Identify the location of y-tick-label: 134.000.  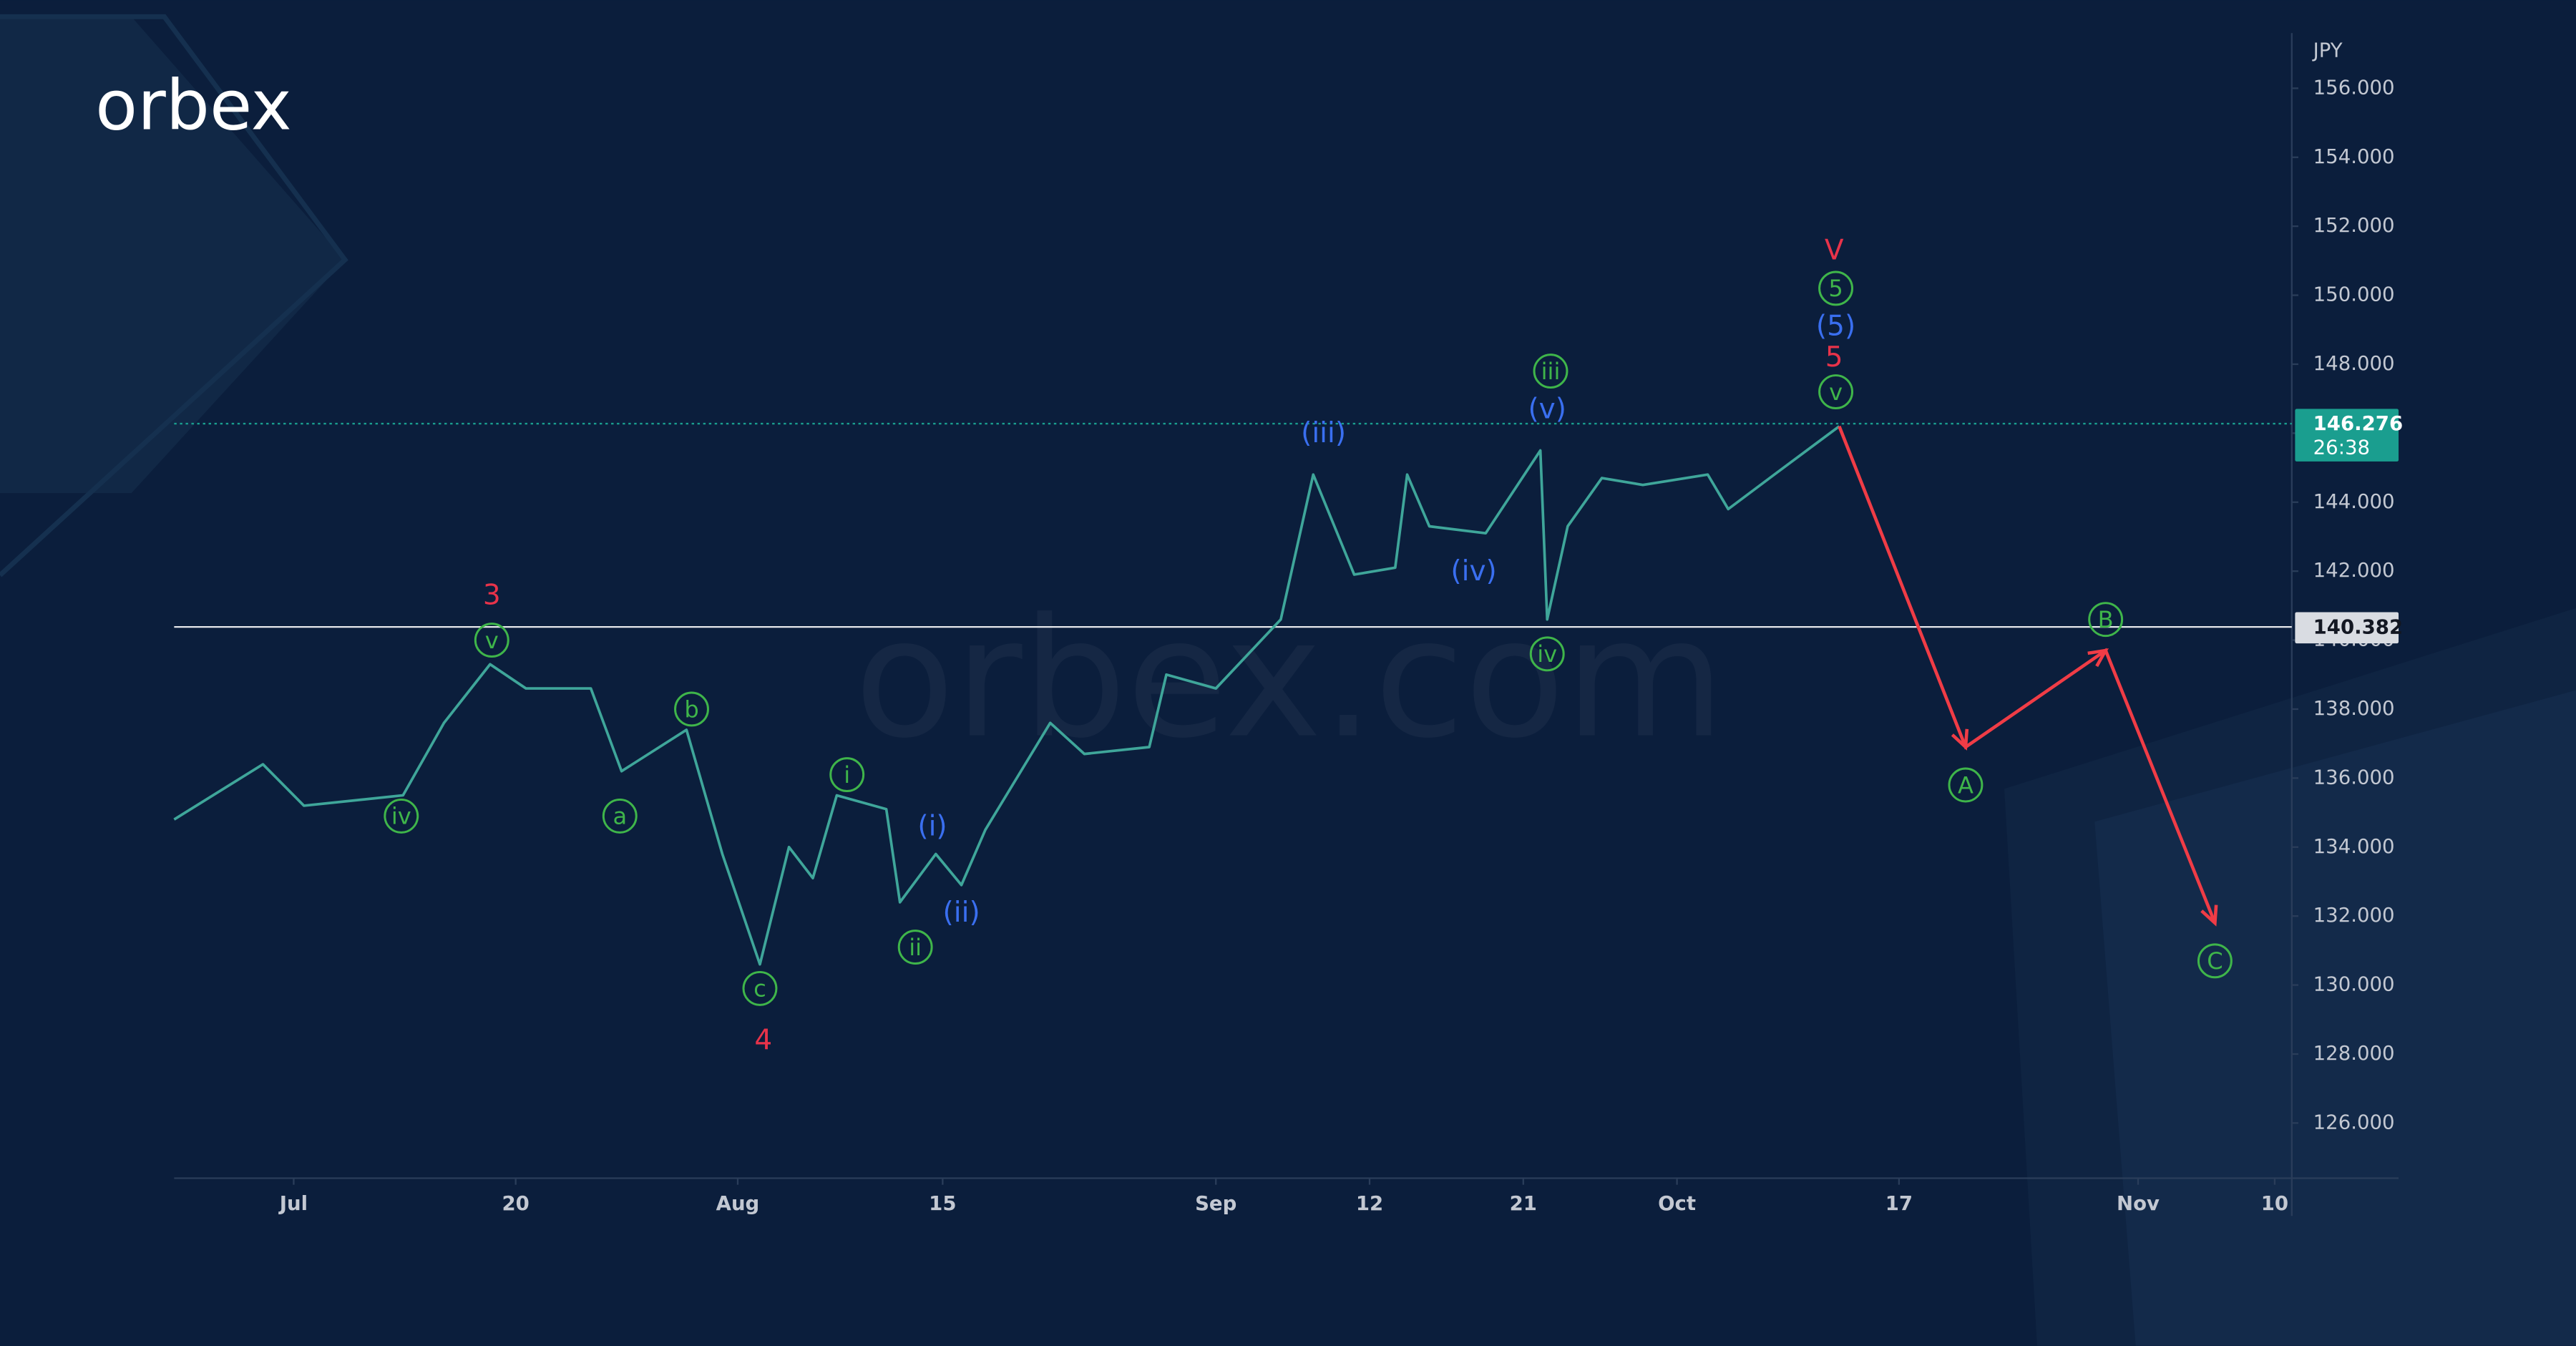
(2354, 846).